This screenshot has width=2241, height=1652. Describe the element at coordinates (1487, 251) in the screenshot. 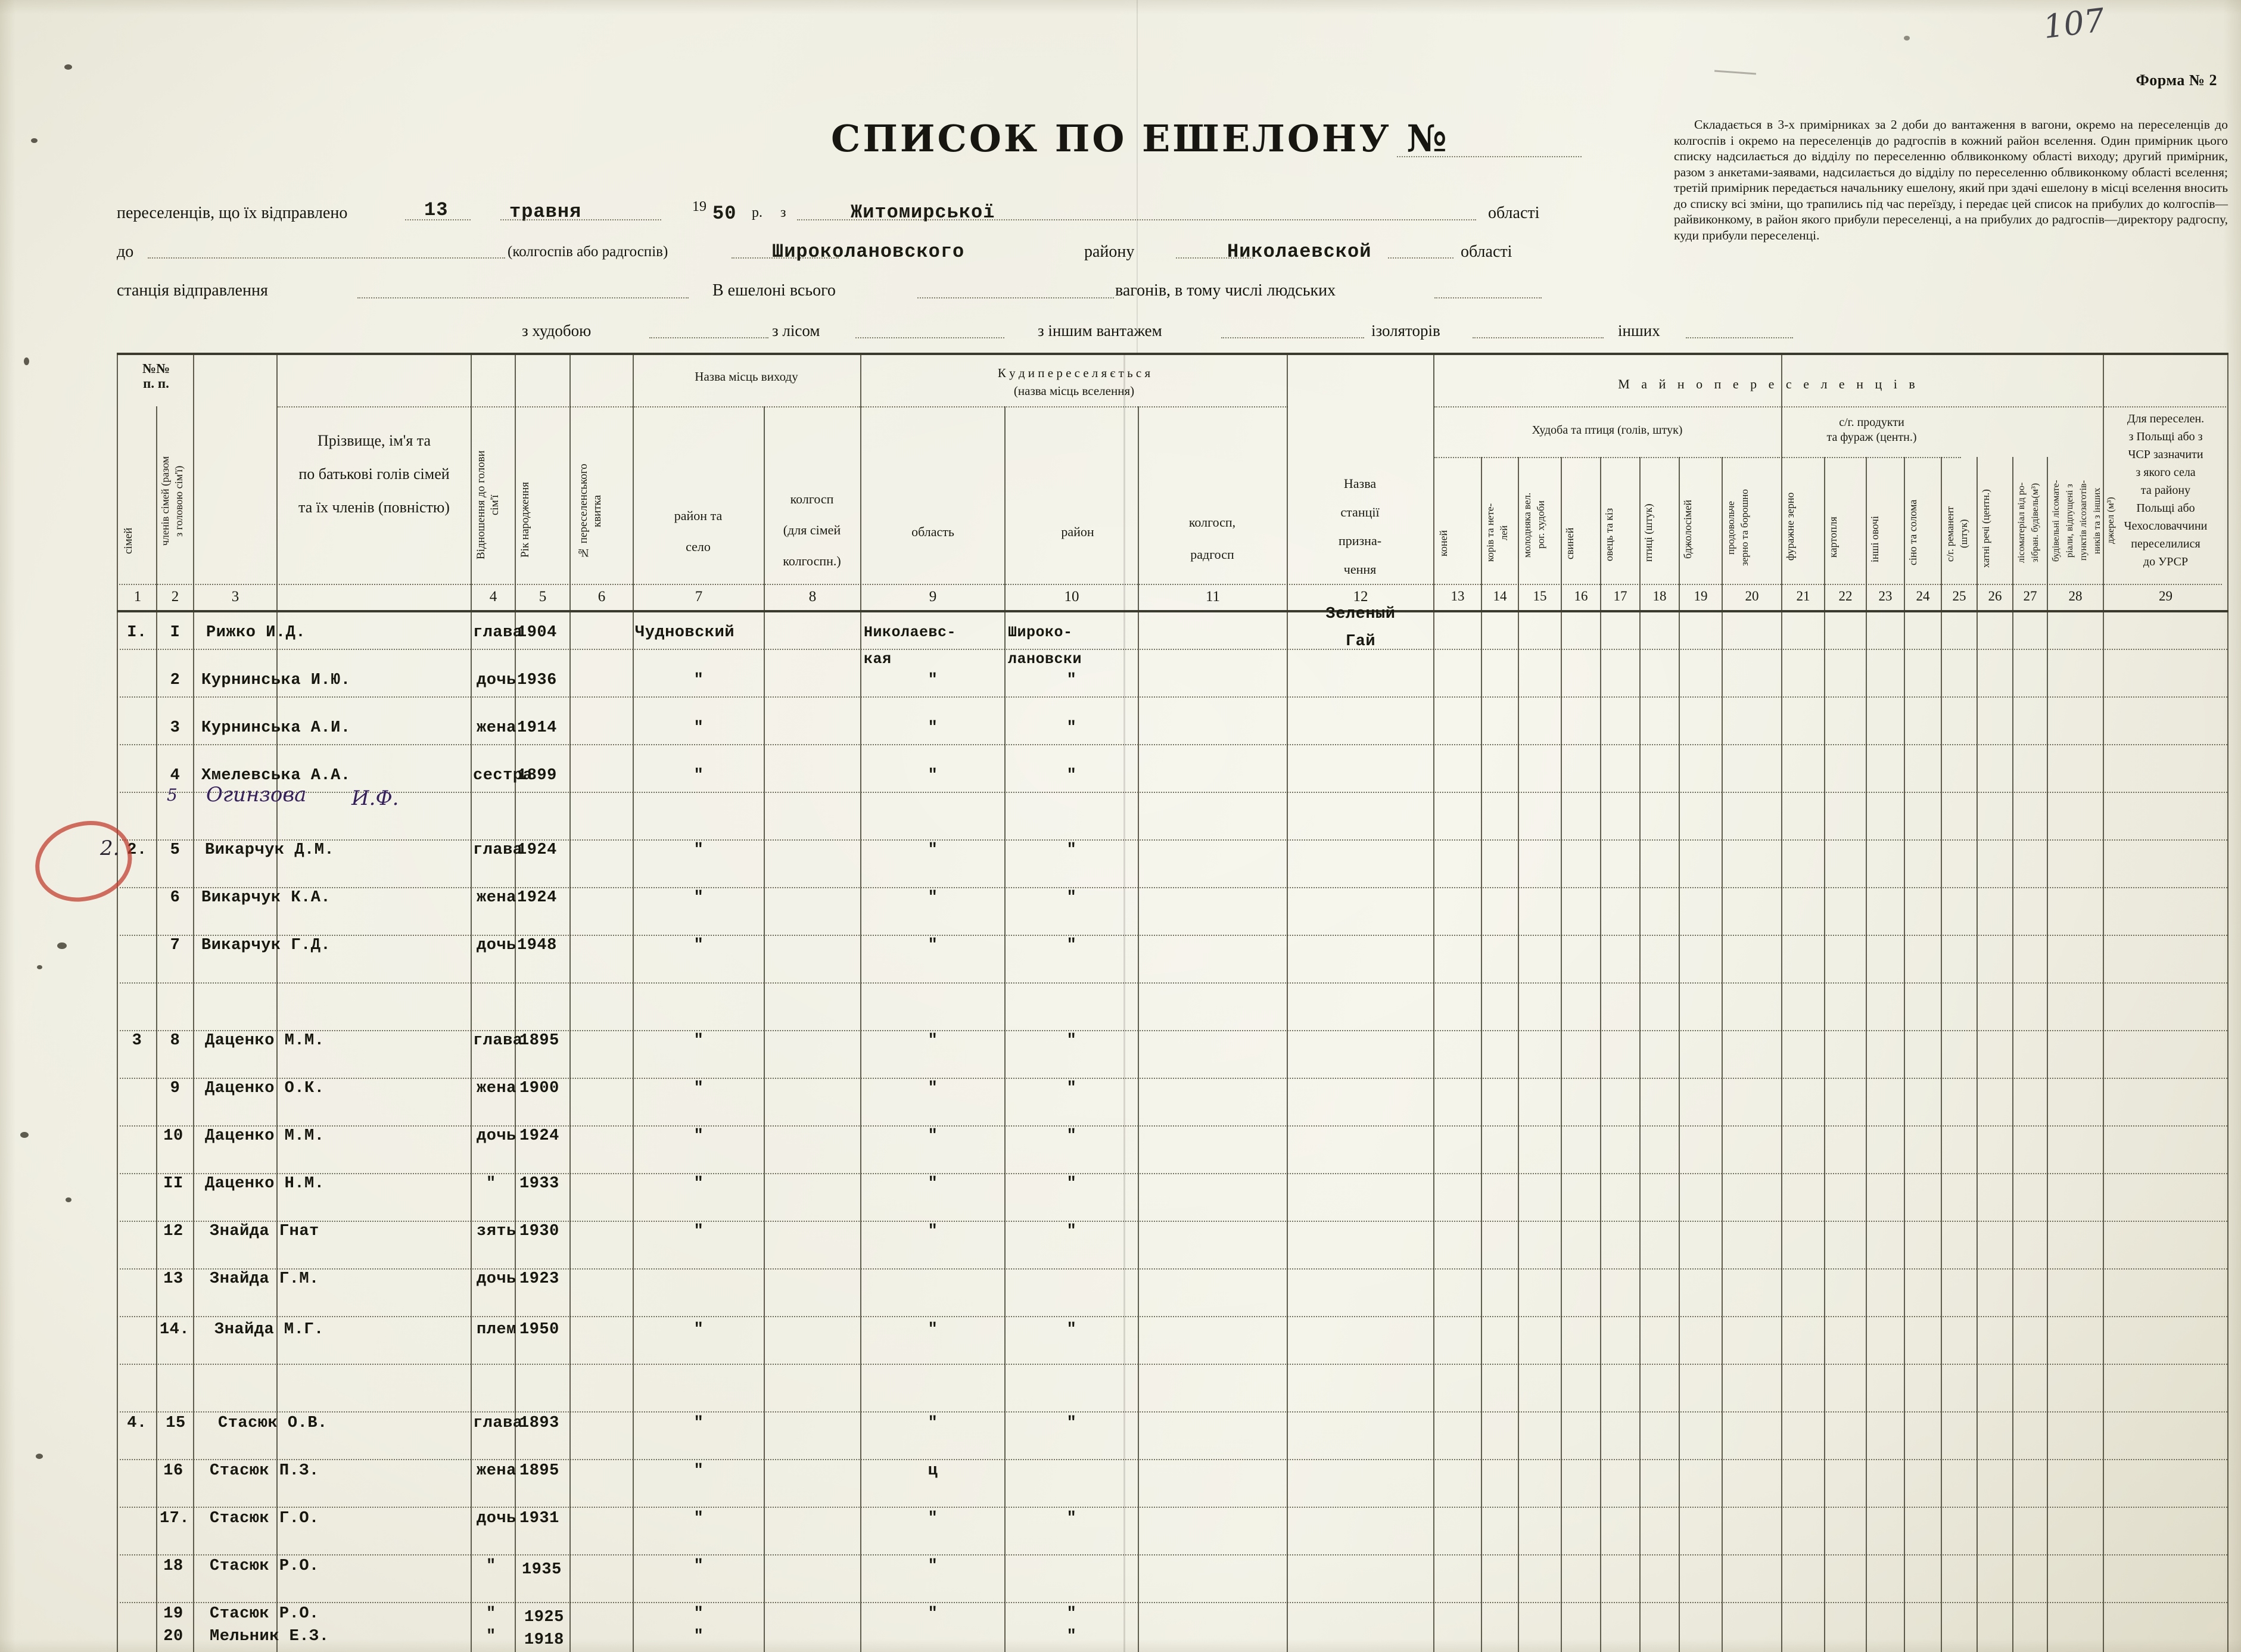

I see `oblast-to-label: області` at that location.